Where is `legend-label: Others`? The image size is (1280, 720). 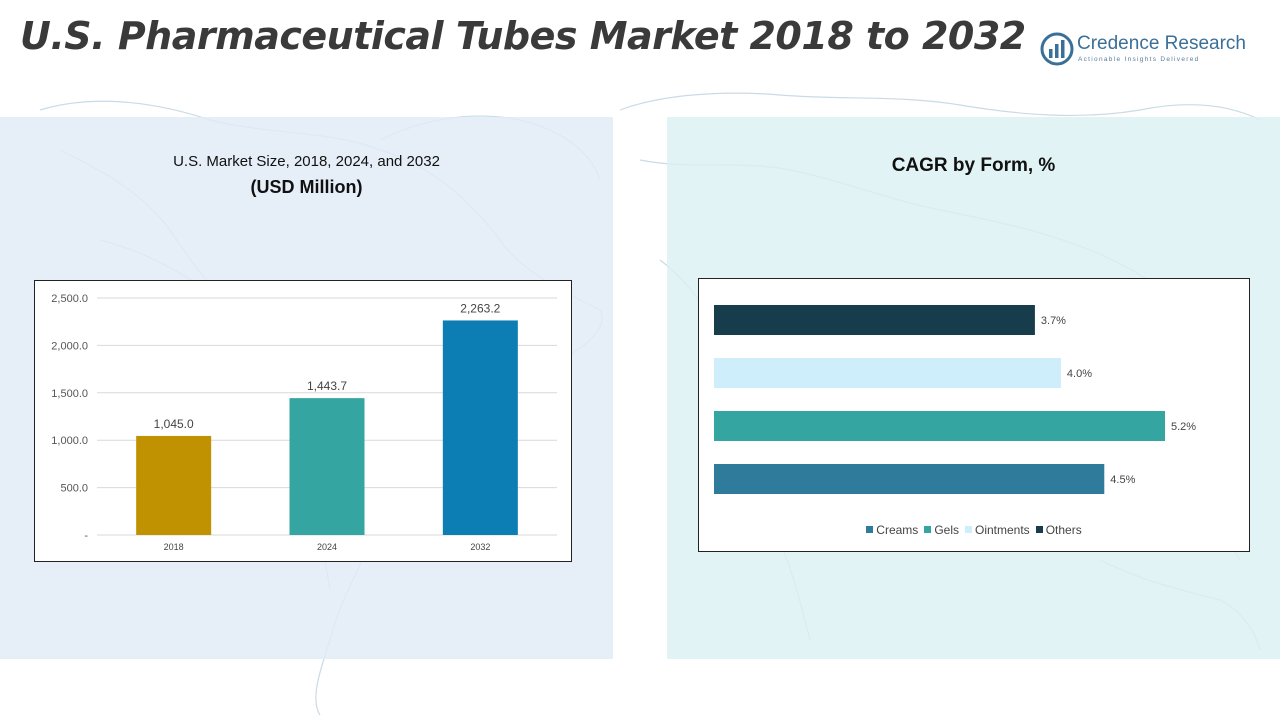
legend-label: Others is located at coordinates (1063, 530).